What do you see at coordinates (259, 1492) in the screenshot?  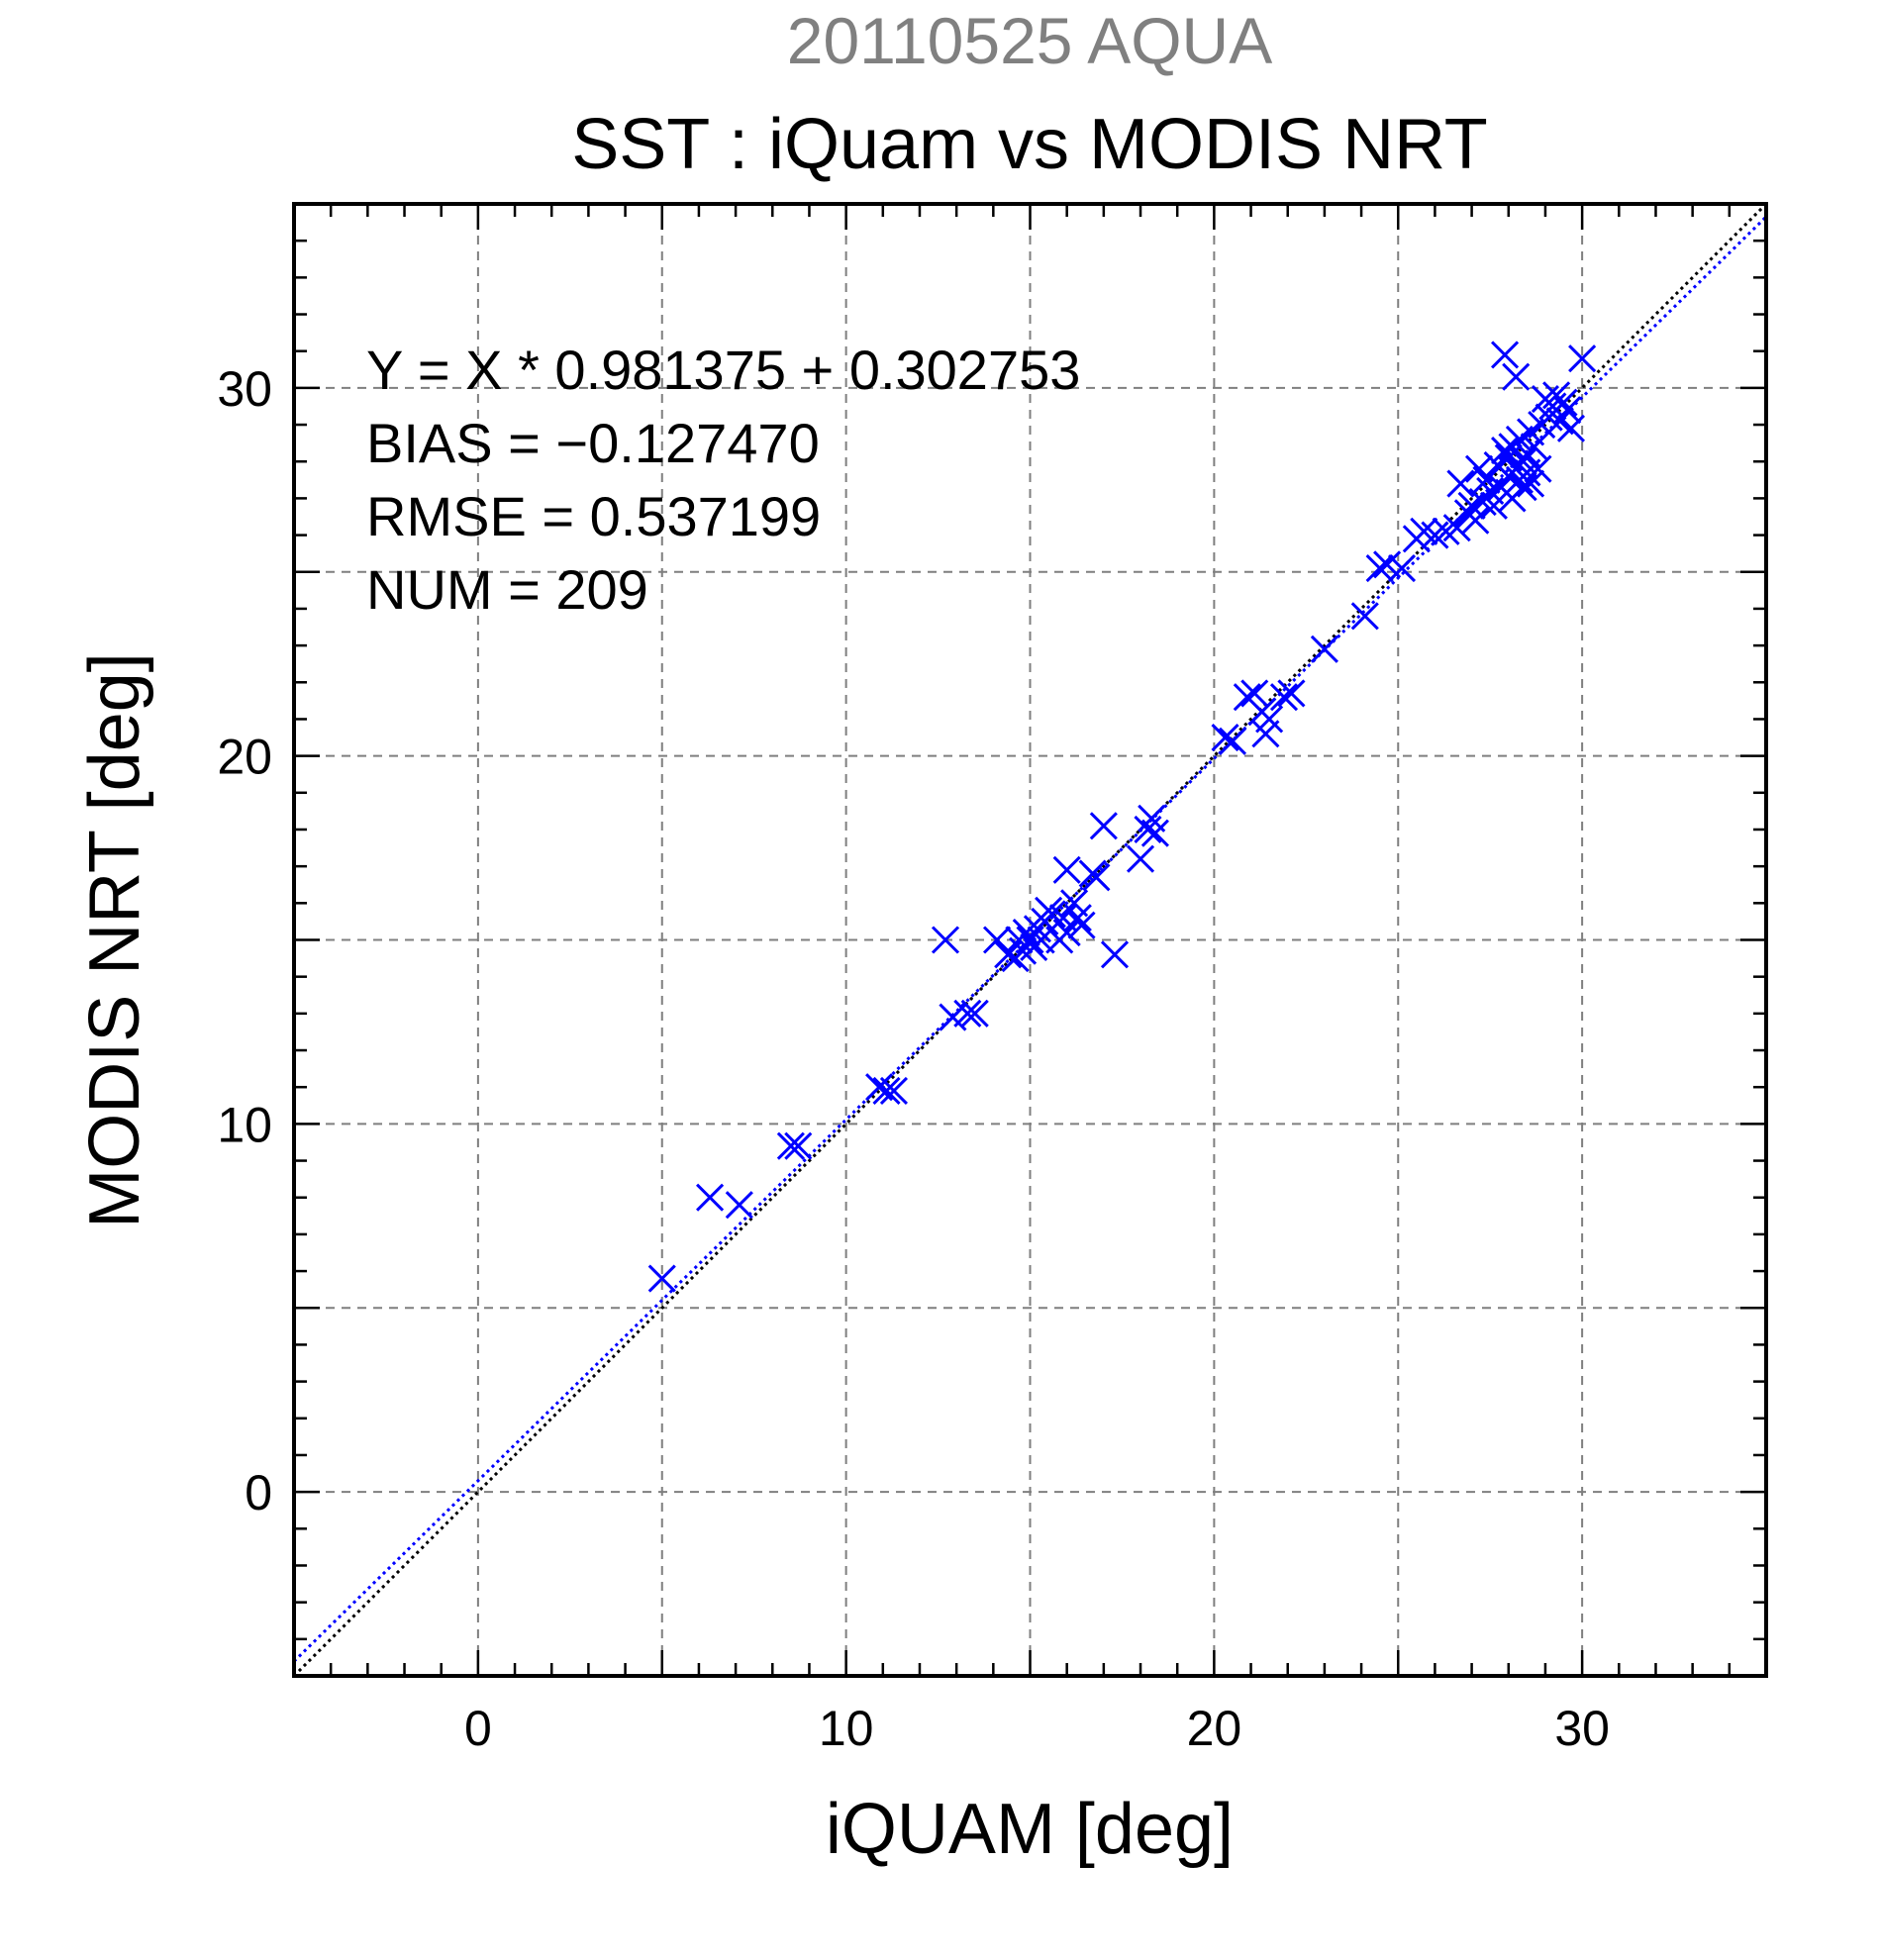 I see `y-tick-label: 0` at bounding box center [259, 1492].